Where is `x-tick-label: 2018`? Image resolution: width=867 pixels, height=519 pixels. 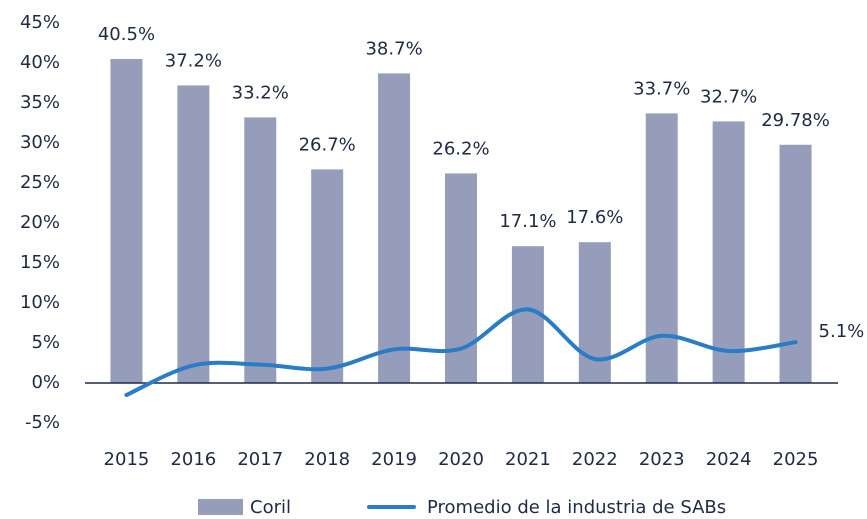 x-tick-label: 2018 is located at coordinates (327, 459).